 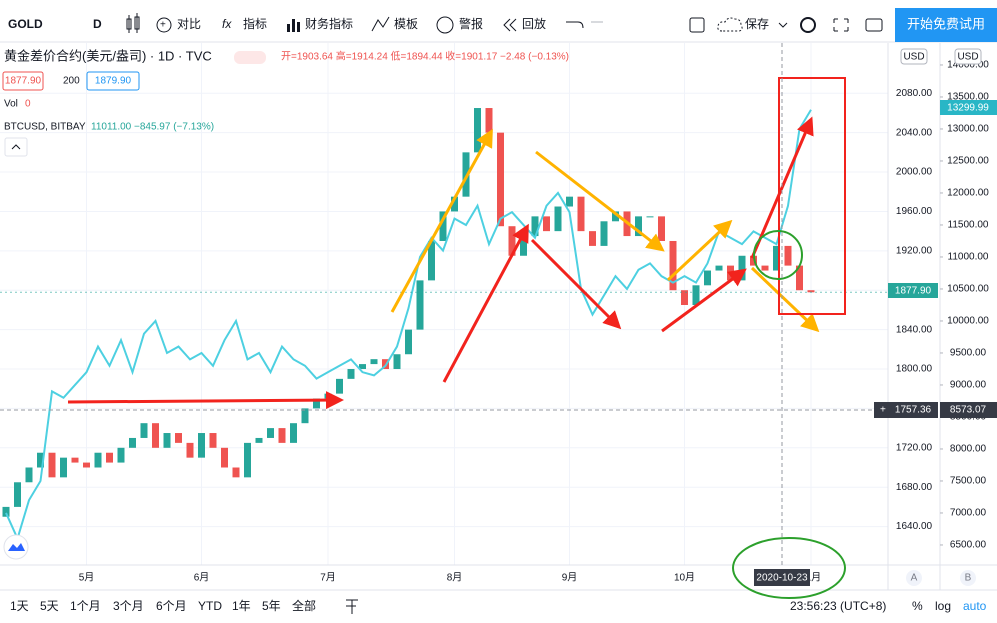 I want to click on indicators: 指标, so click(x=255, y=23).